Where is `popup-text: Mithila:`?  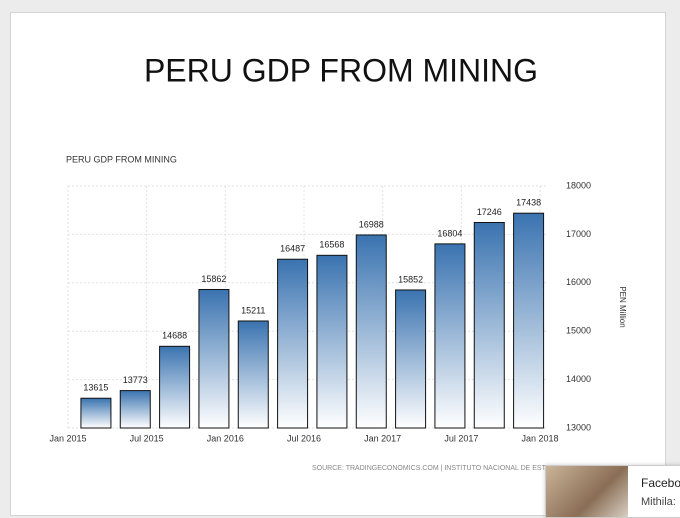
popup-text: Mithila: is located at coordinates (658, 502).